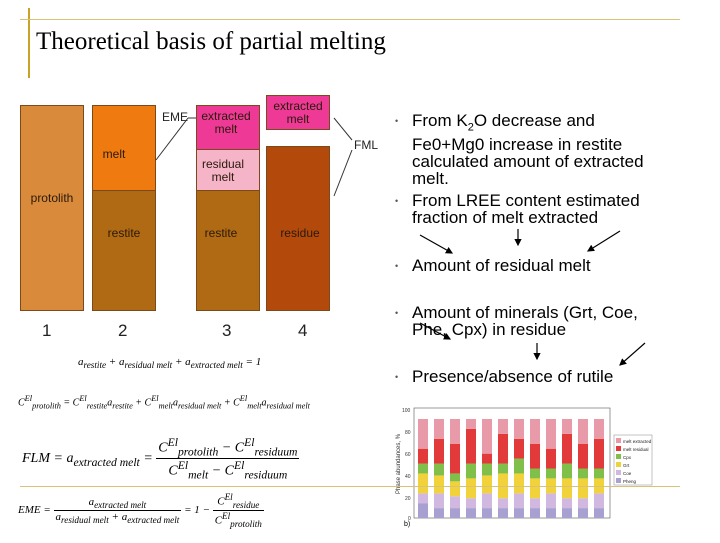  What do you see at coordinates (406, 411) in the screenshot?
I see `ytick-100: 100` at bounding box center [406, 411].